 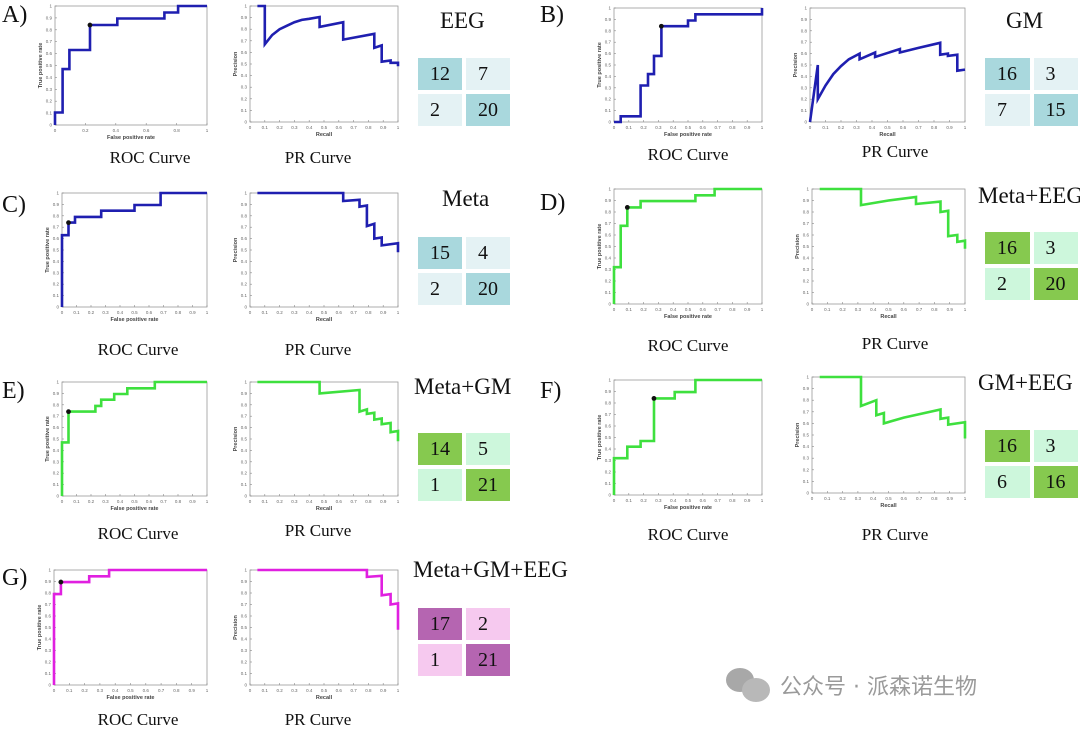 What do you see at coordinates (464, 642) in the screenshot?
I see `confusion-matrix: 17 2 1 21` at bounding box center [464, 642].